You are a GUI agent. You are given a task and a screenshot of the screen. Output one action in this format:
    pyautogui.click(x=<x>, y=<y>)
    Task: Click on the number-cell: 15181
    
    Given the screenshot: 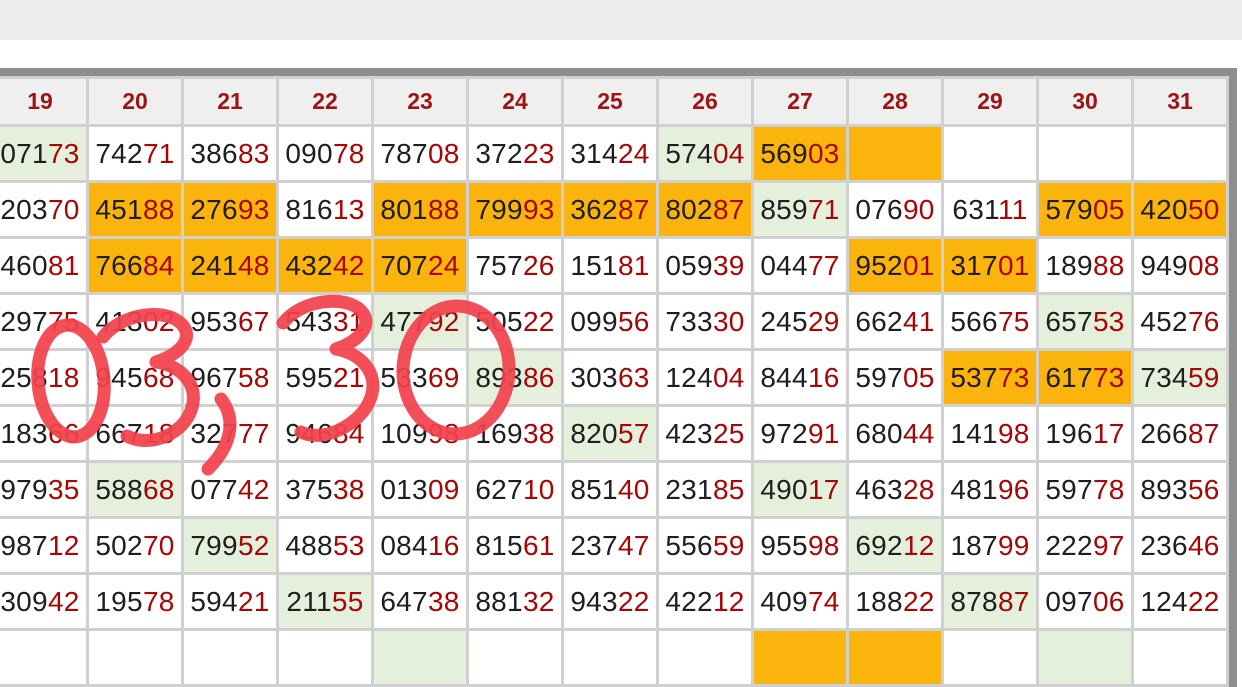 What is the action you would take?
    pyautogui.click(x=610, y=265)
    